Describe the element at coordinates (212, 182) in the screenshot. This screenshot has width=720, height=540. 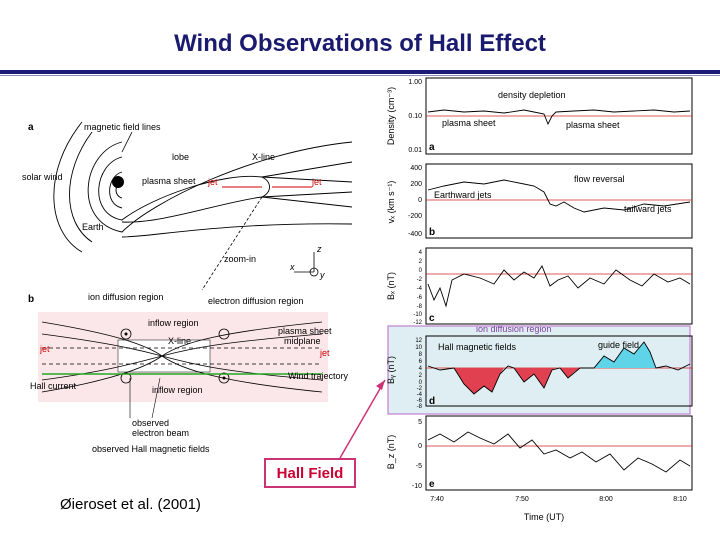
I see `jet-left-label-a: jet` at that location.